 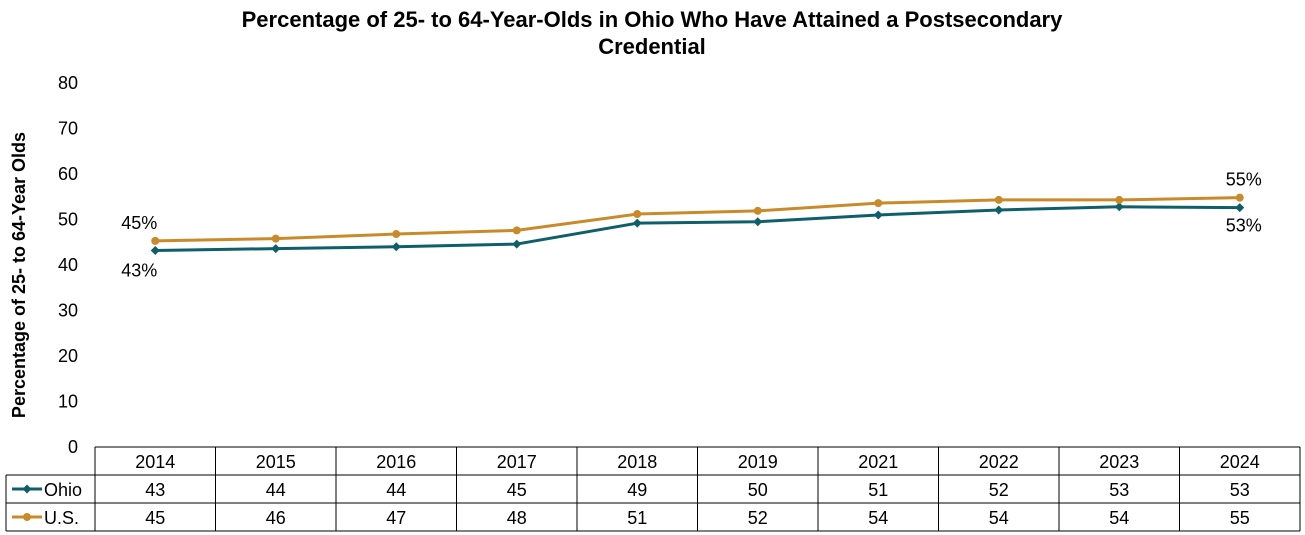 I want to click on x-tick-label: 2015, so click(x=276, y=462).